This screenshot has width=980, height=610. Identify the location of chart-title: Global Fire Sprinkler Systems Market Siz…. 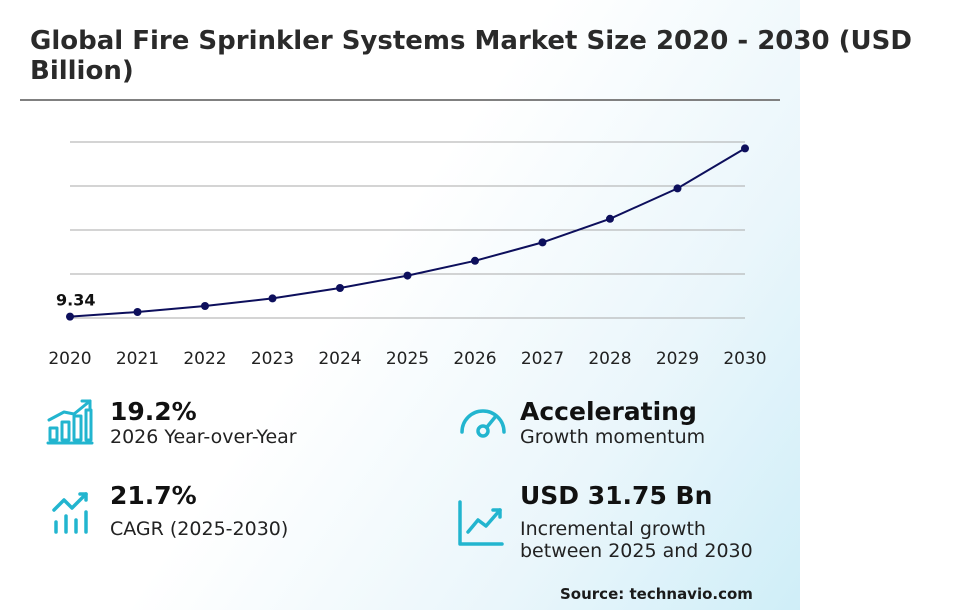
(471, 56).